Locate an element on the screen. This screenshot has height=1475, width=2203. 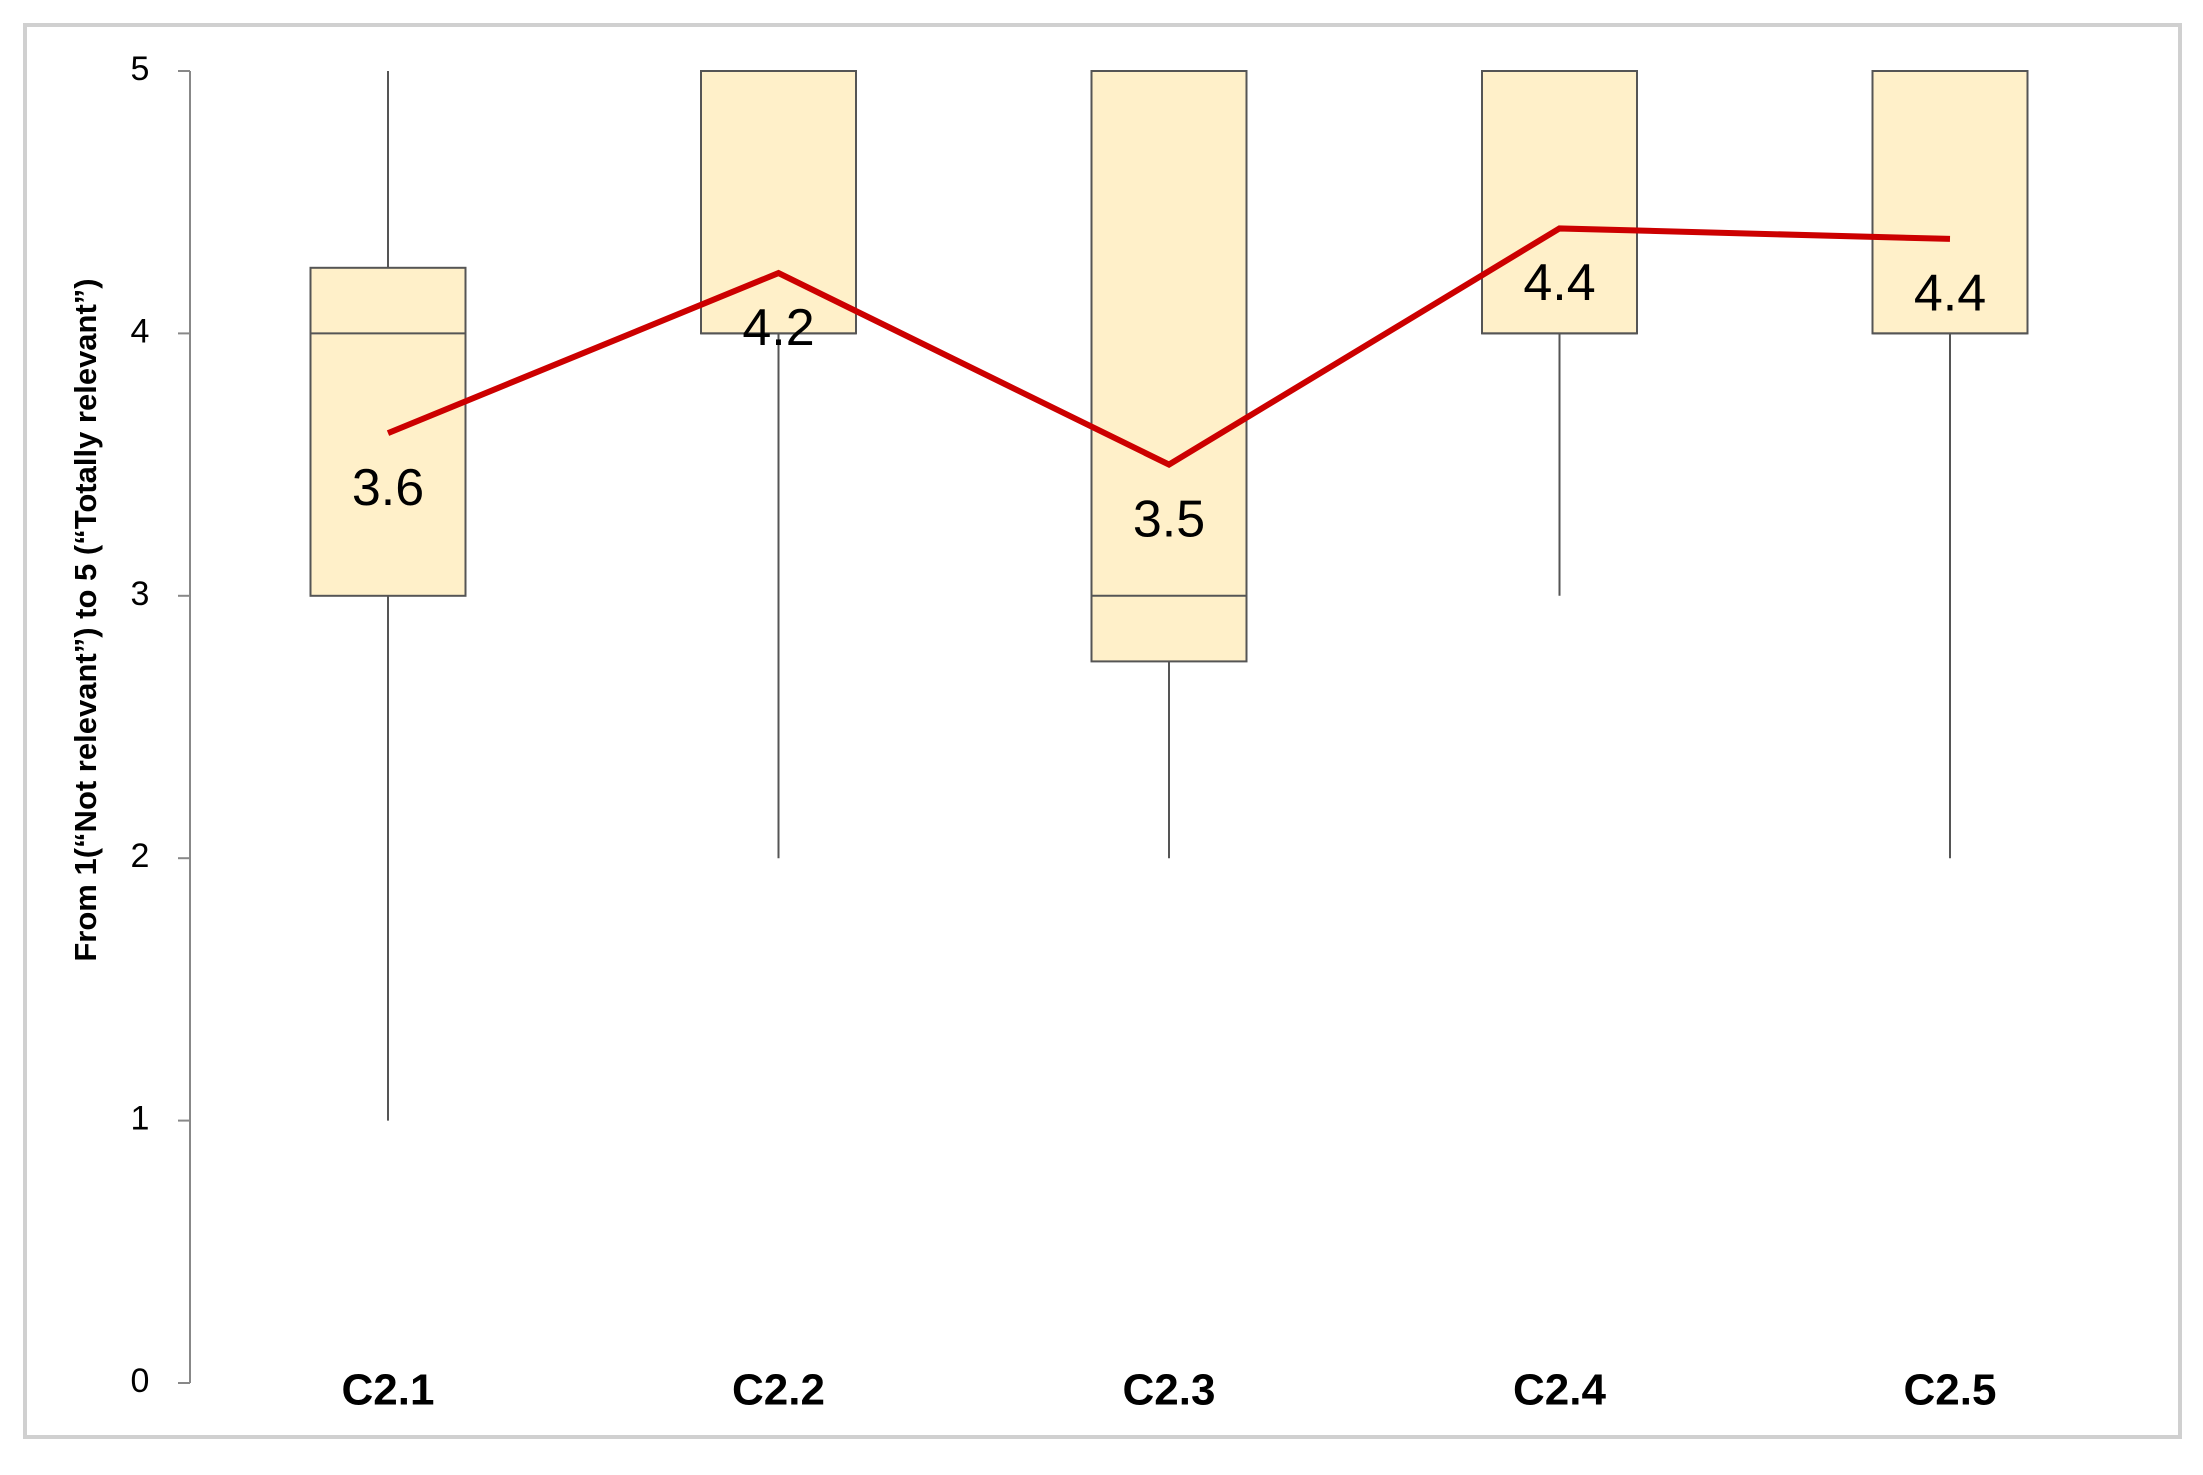
y-tick-label: 5 is located at coordinates (140, 69).